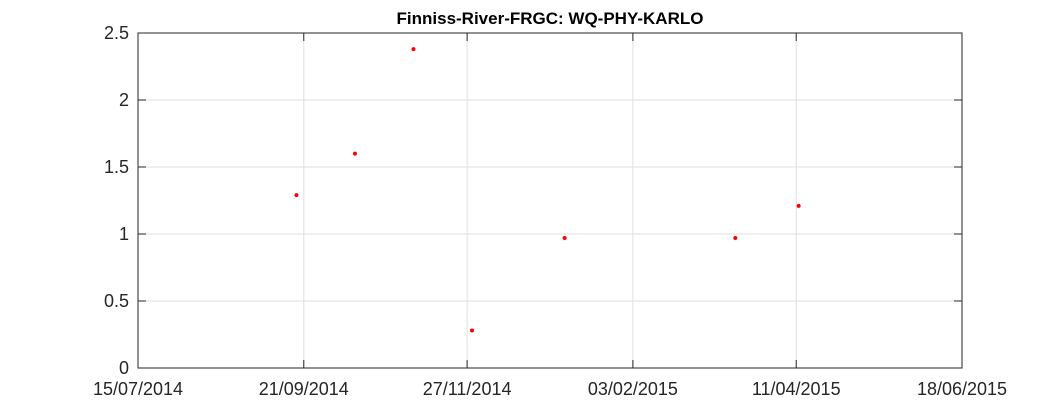 This screenshot has height=413, width=1063. I want to click on y-tick-label: 2, so click(124, 100).